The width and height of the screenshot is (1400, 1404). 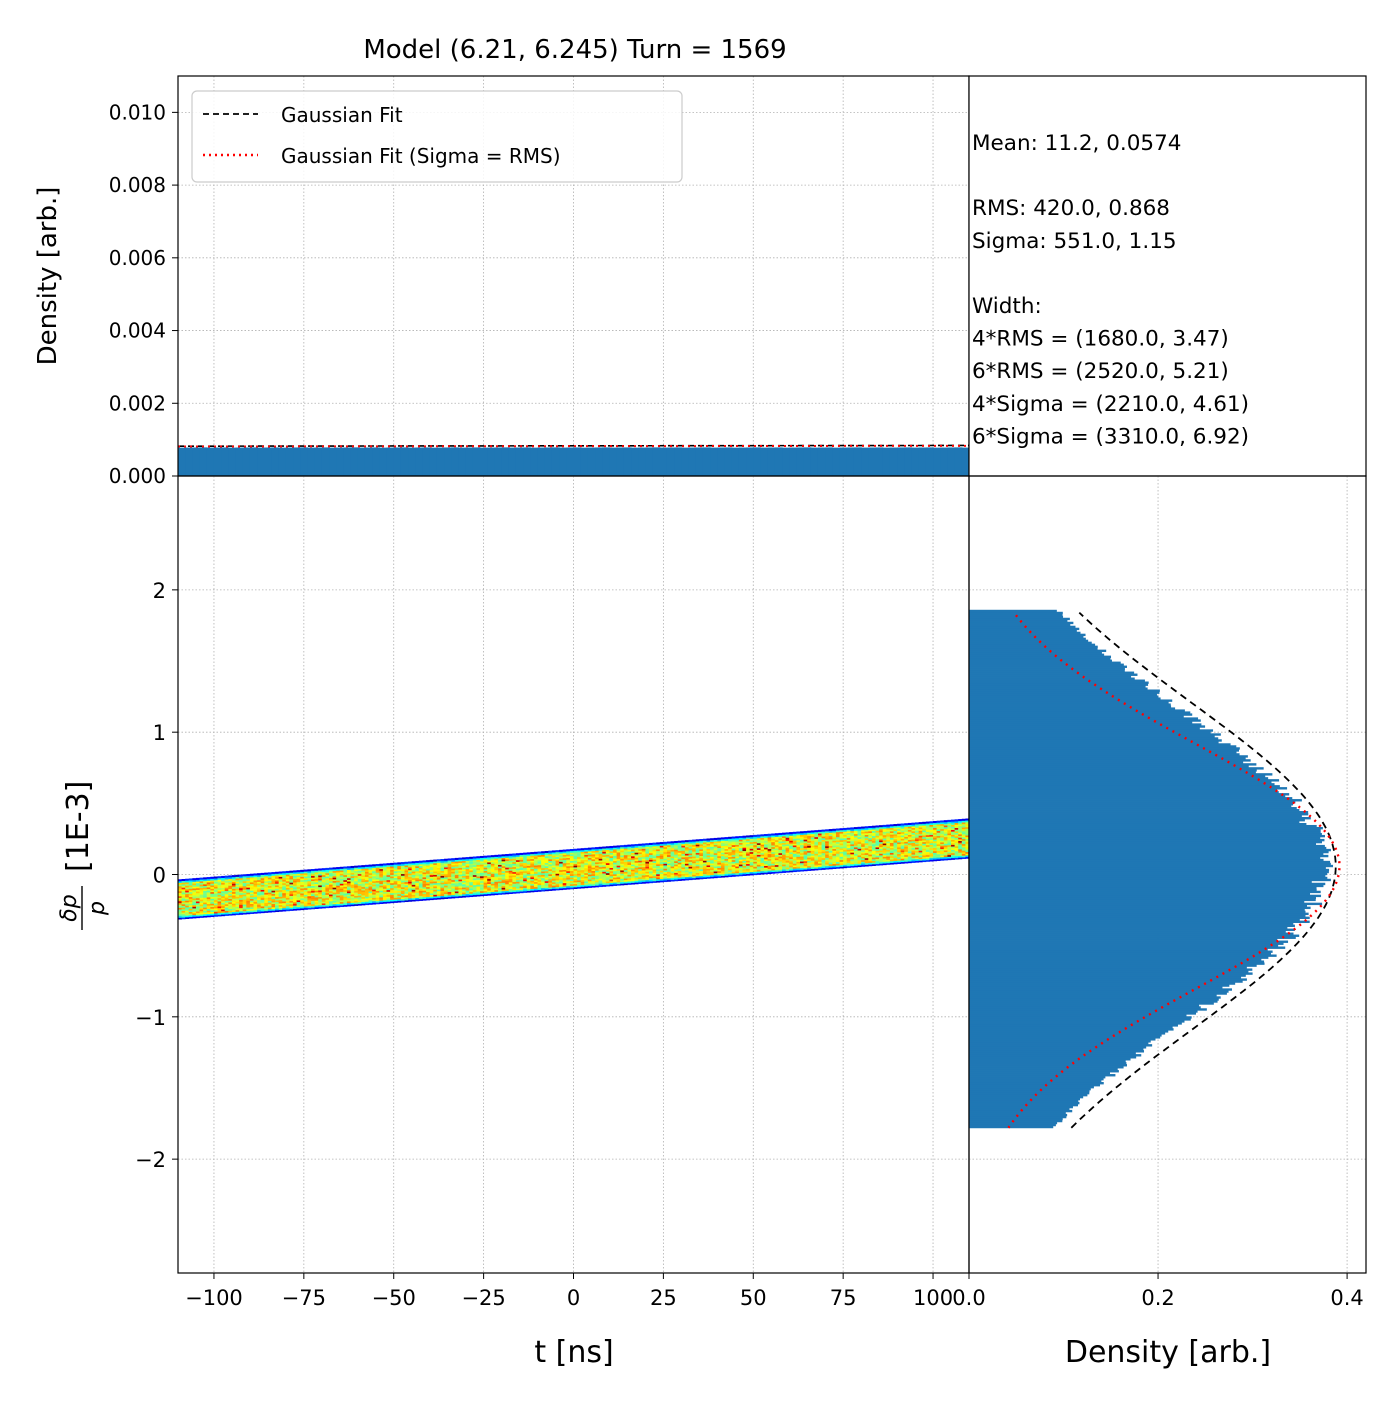 I want to click on stats-line: 4*Sigma = (2210.0, 4.61), so click(x=1110, y=404).